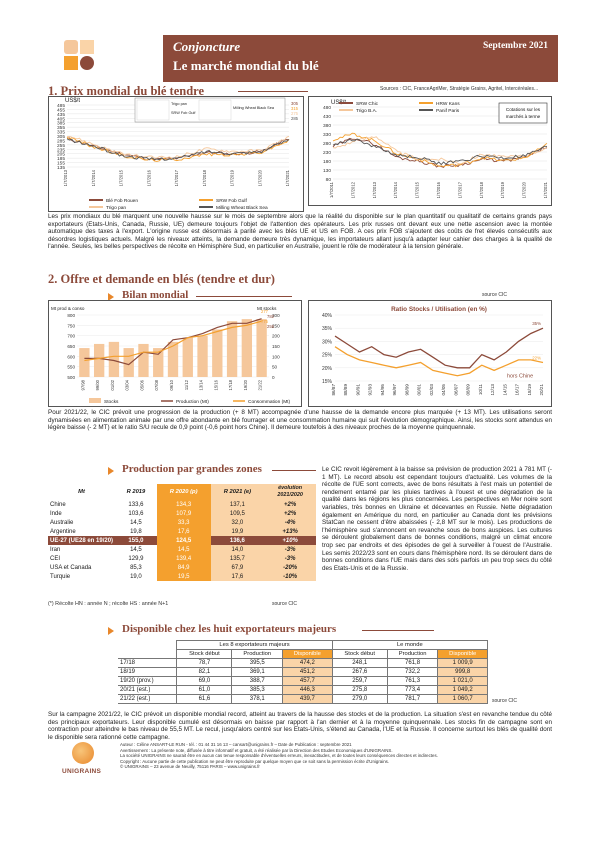 This screenshot has height=842, width=595. What do you see at coordinates (201, 384) in the screenshot?
I see `x-tick-label: 13/14` at bounding box center [201, 384].